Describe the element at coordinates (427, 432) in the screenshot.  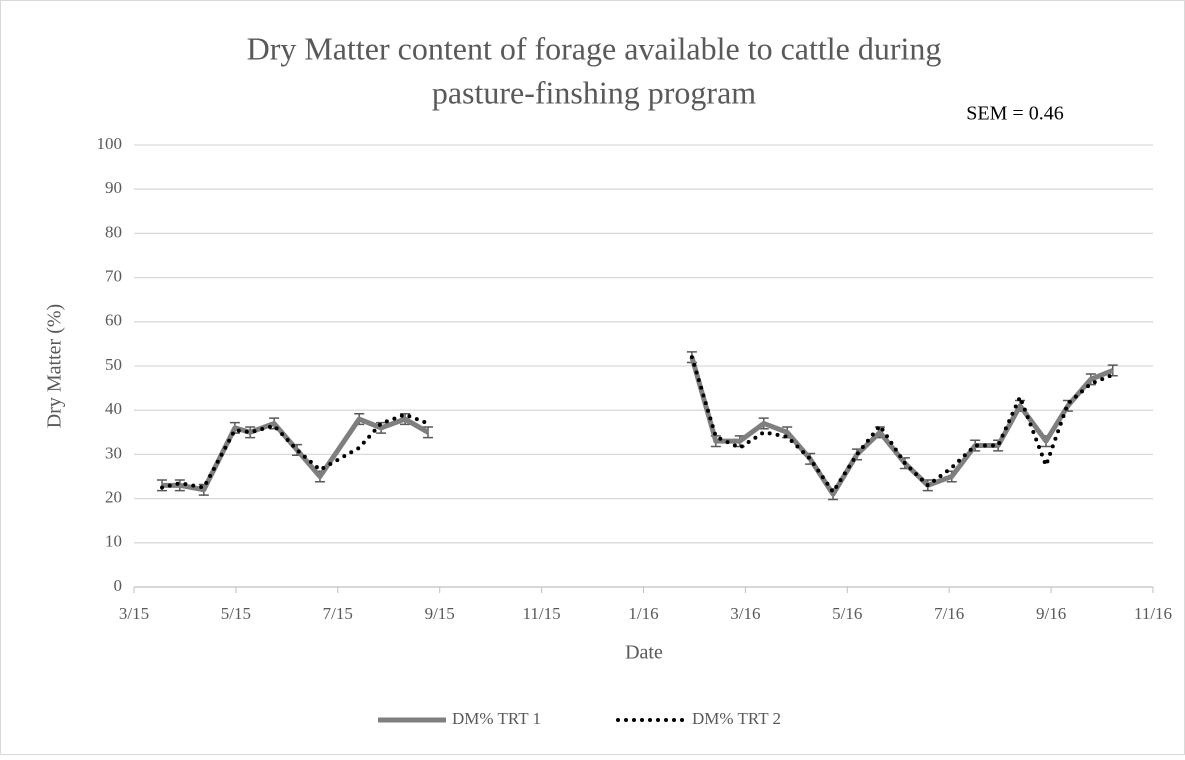
I see `error-bar` at that location.